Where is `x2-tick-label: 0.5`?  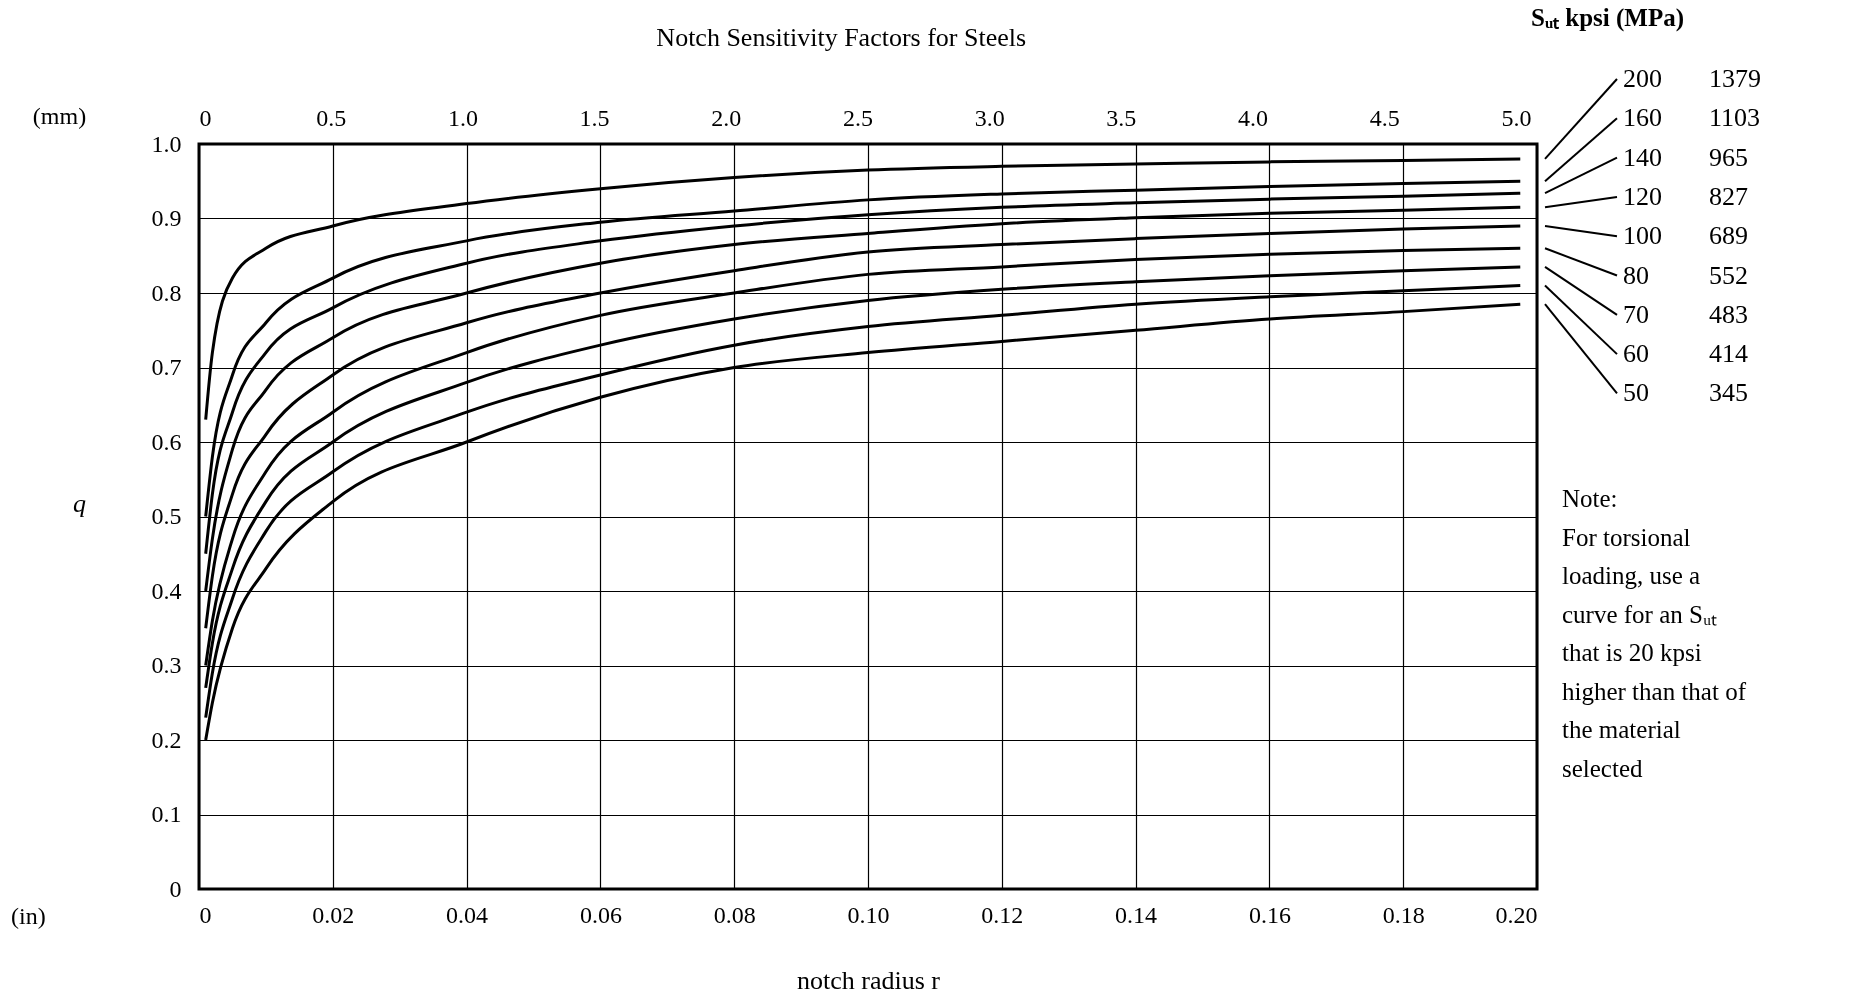 x2-tick-label: 0.5 is located at coordinates (331, 117).